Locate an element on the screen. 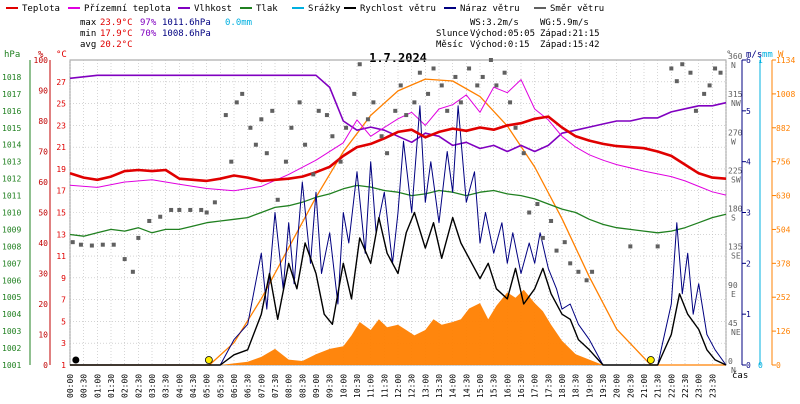  tick-temperature: 19 is located at coordinates (61, 169).